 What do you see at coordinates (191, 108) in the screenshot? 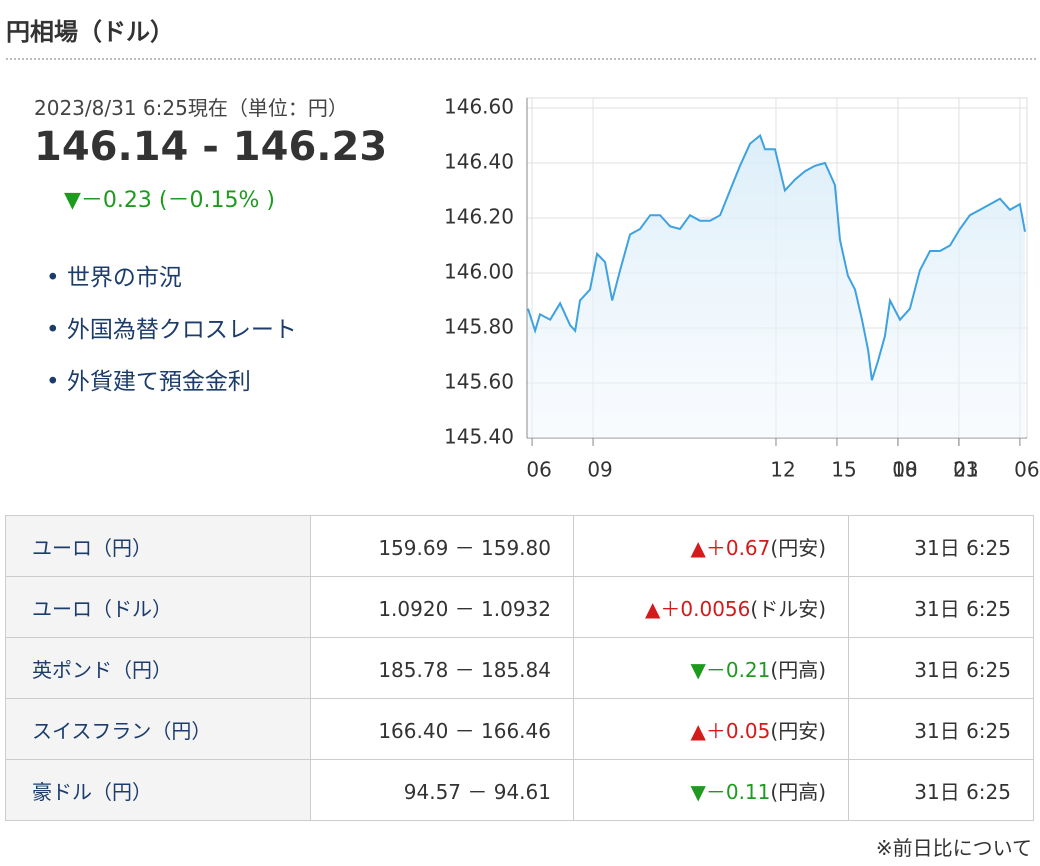
I see `timestamp: 2023/8/31 6:25現在（単位：円）` at bounding box center [191, 108].